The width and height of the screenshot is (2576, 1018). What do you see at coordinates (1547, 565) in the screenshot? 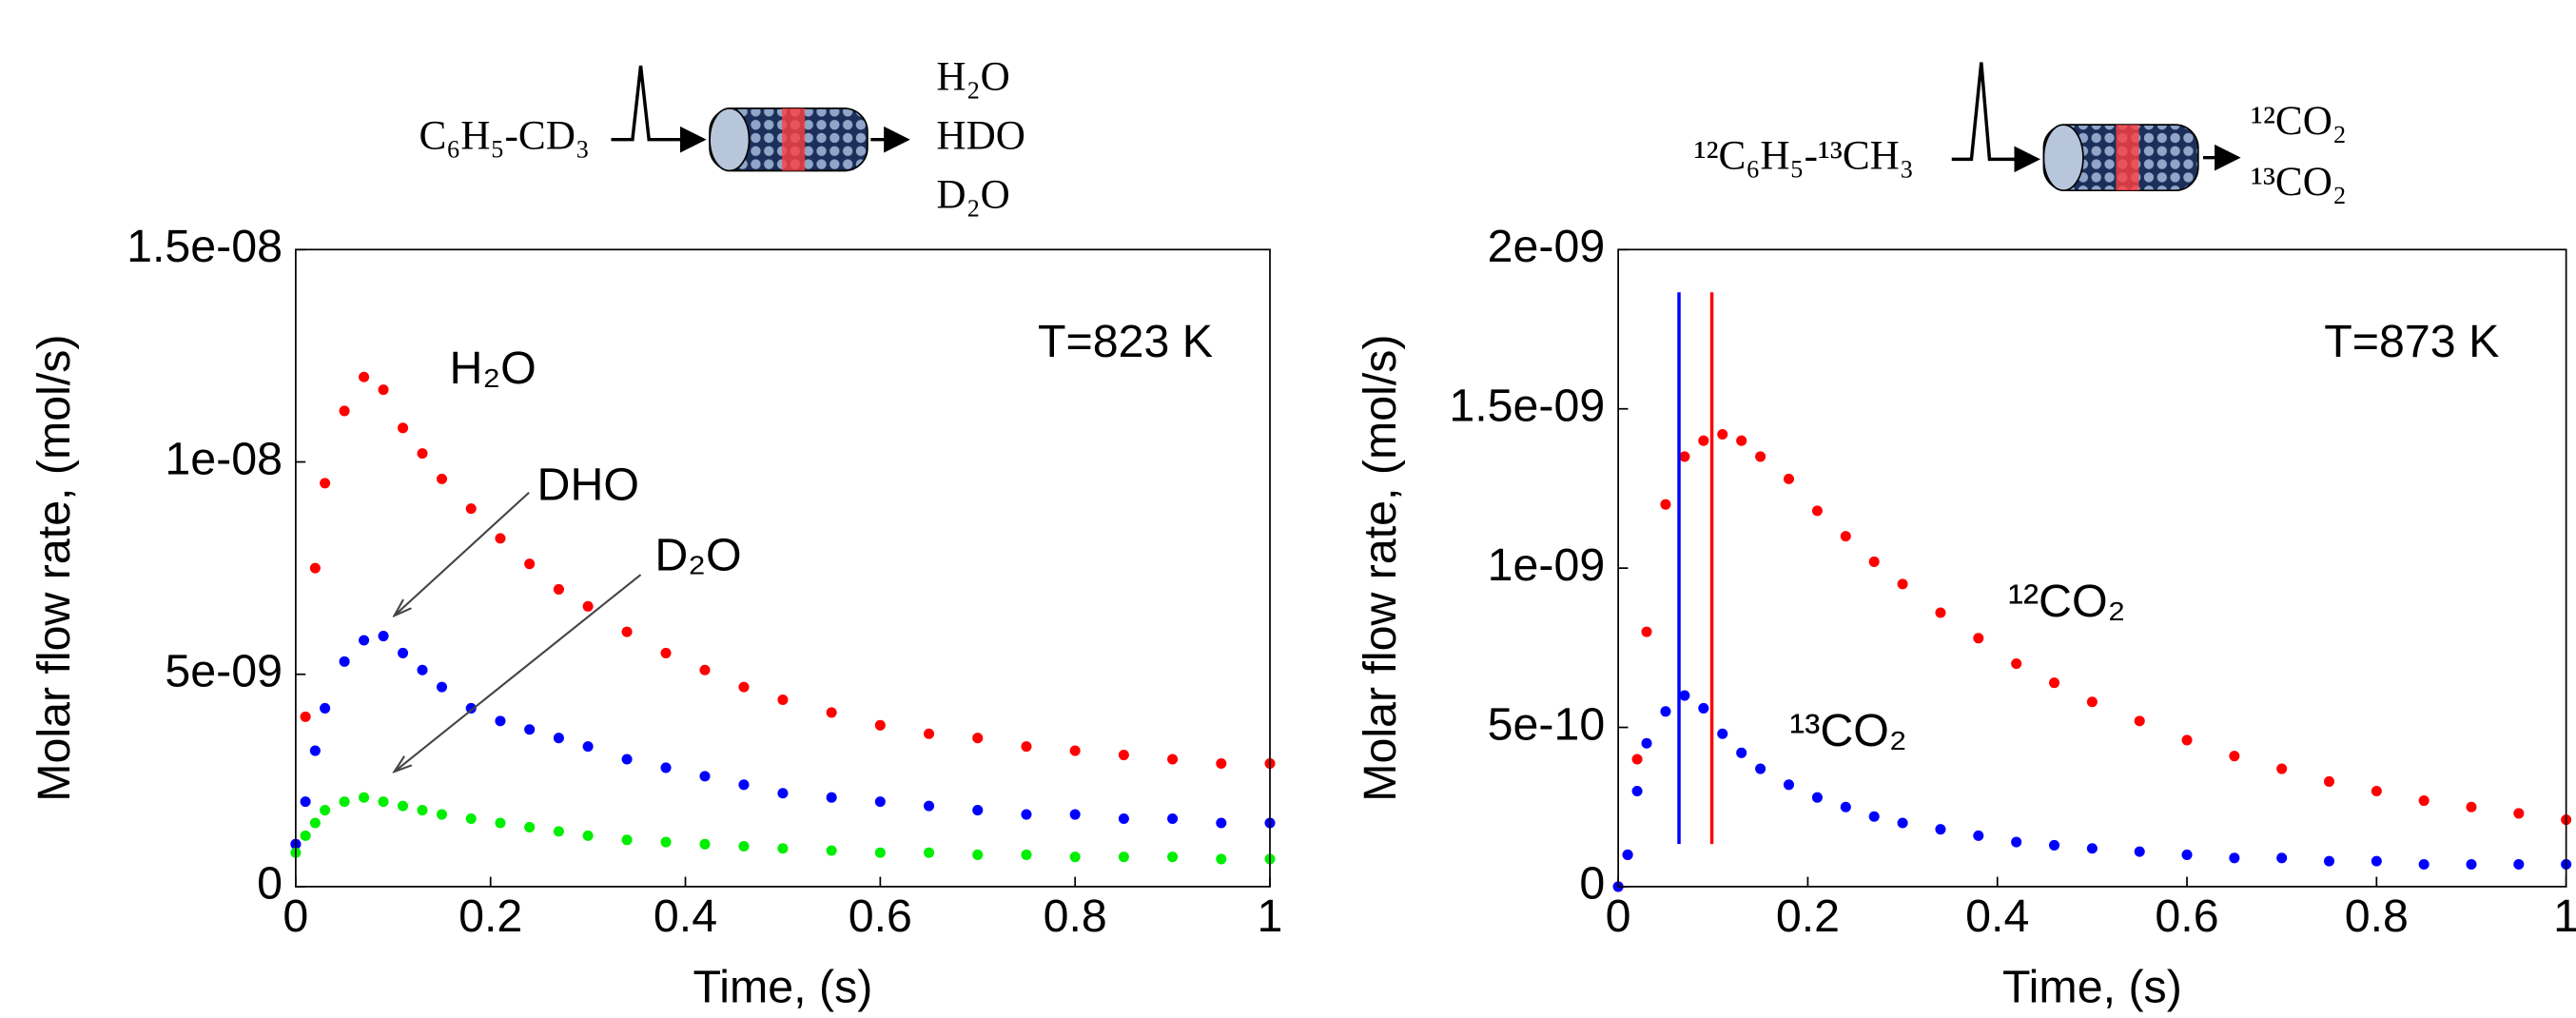
I see `y-tick-label: 1e-09` at bounding box center [1547, 565].